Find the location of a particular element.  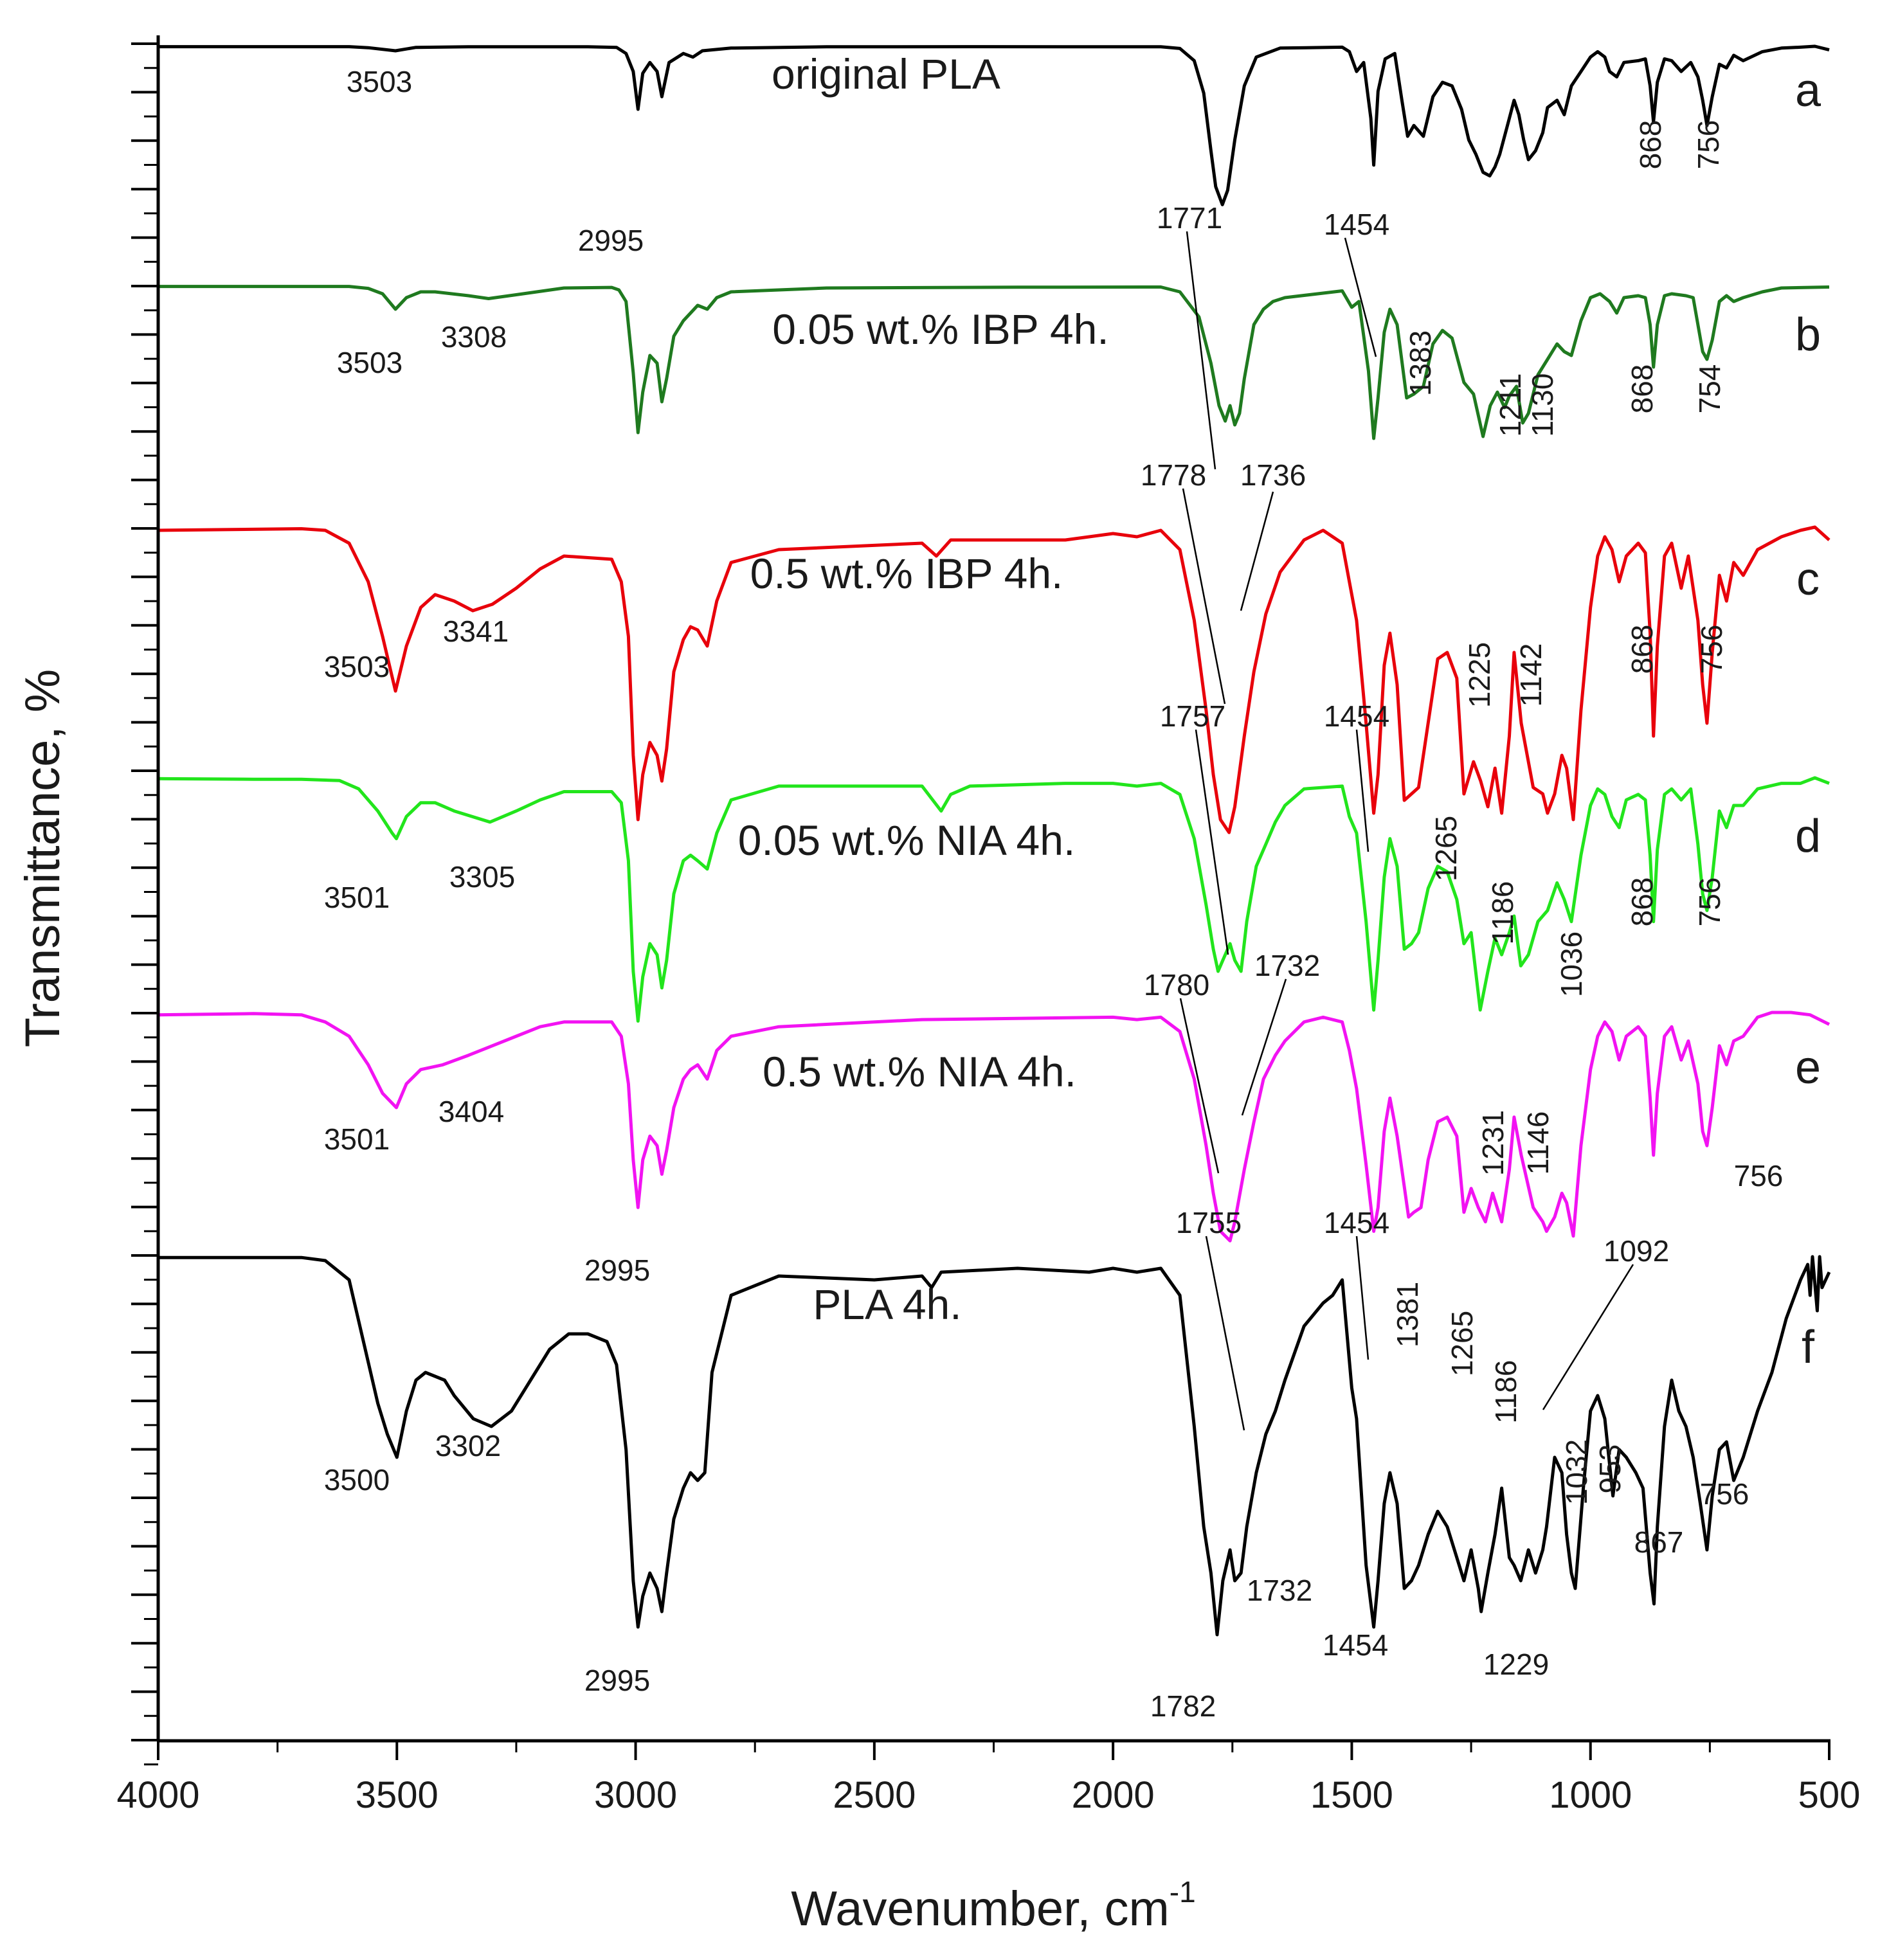

peak-label: 1032 is located at coordinates (1576, 1472).